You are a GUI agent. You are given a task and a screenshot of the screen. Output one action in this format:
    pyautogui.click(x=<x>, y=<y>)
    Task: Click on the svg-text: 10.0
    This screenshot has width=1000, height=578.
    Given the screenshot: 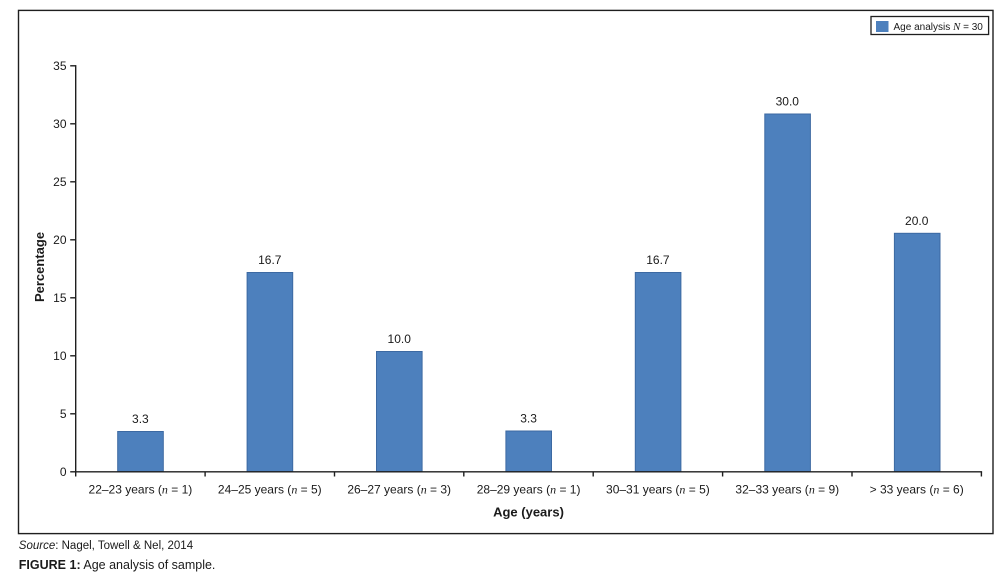 What is the action you would take?
    pyautogui.click(x=400, y=339)
    